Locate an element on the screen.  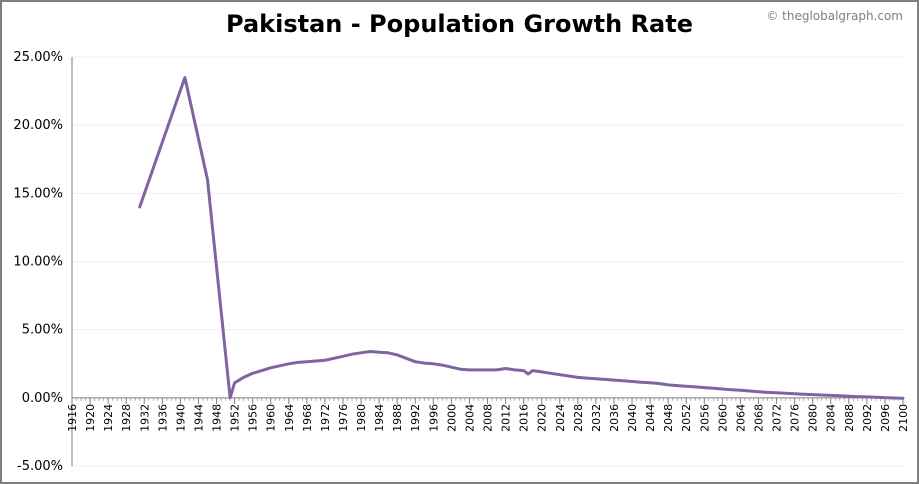
x-tick-label: 2084 is located at coordinates (831, 418).